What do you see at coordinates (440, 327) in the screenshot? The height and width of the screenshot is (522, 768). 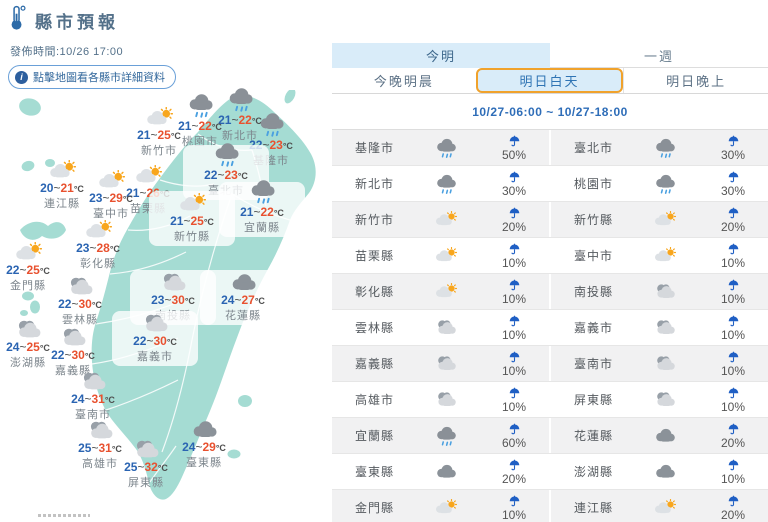 I see `forecast-cell: 雲林縣 10%` at bounding box center [440, 327].